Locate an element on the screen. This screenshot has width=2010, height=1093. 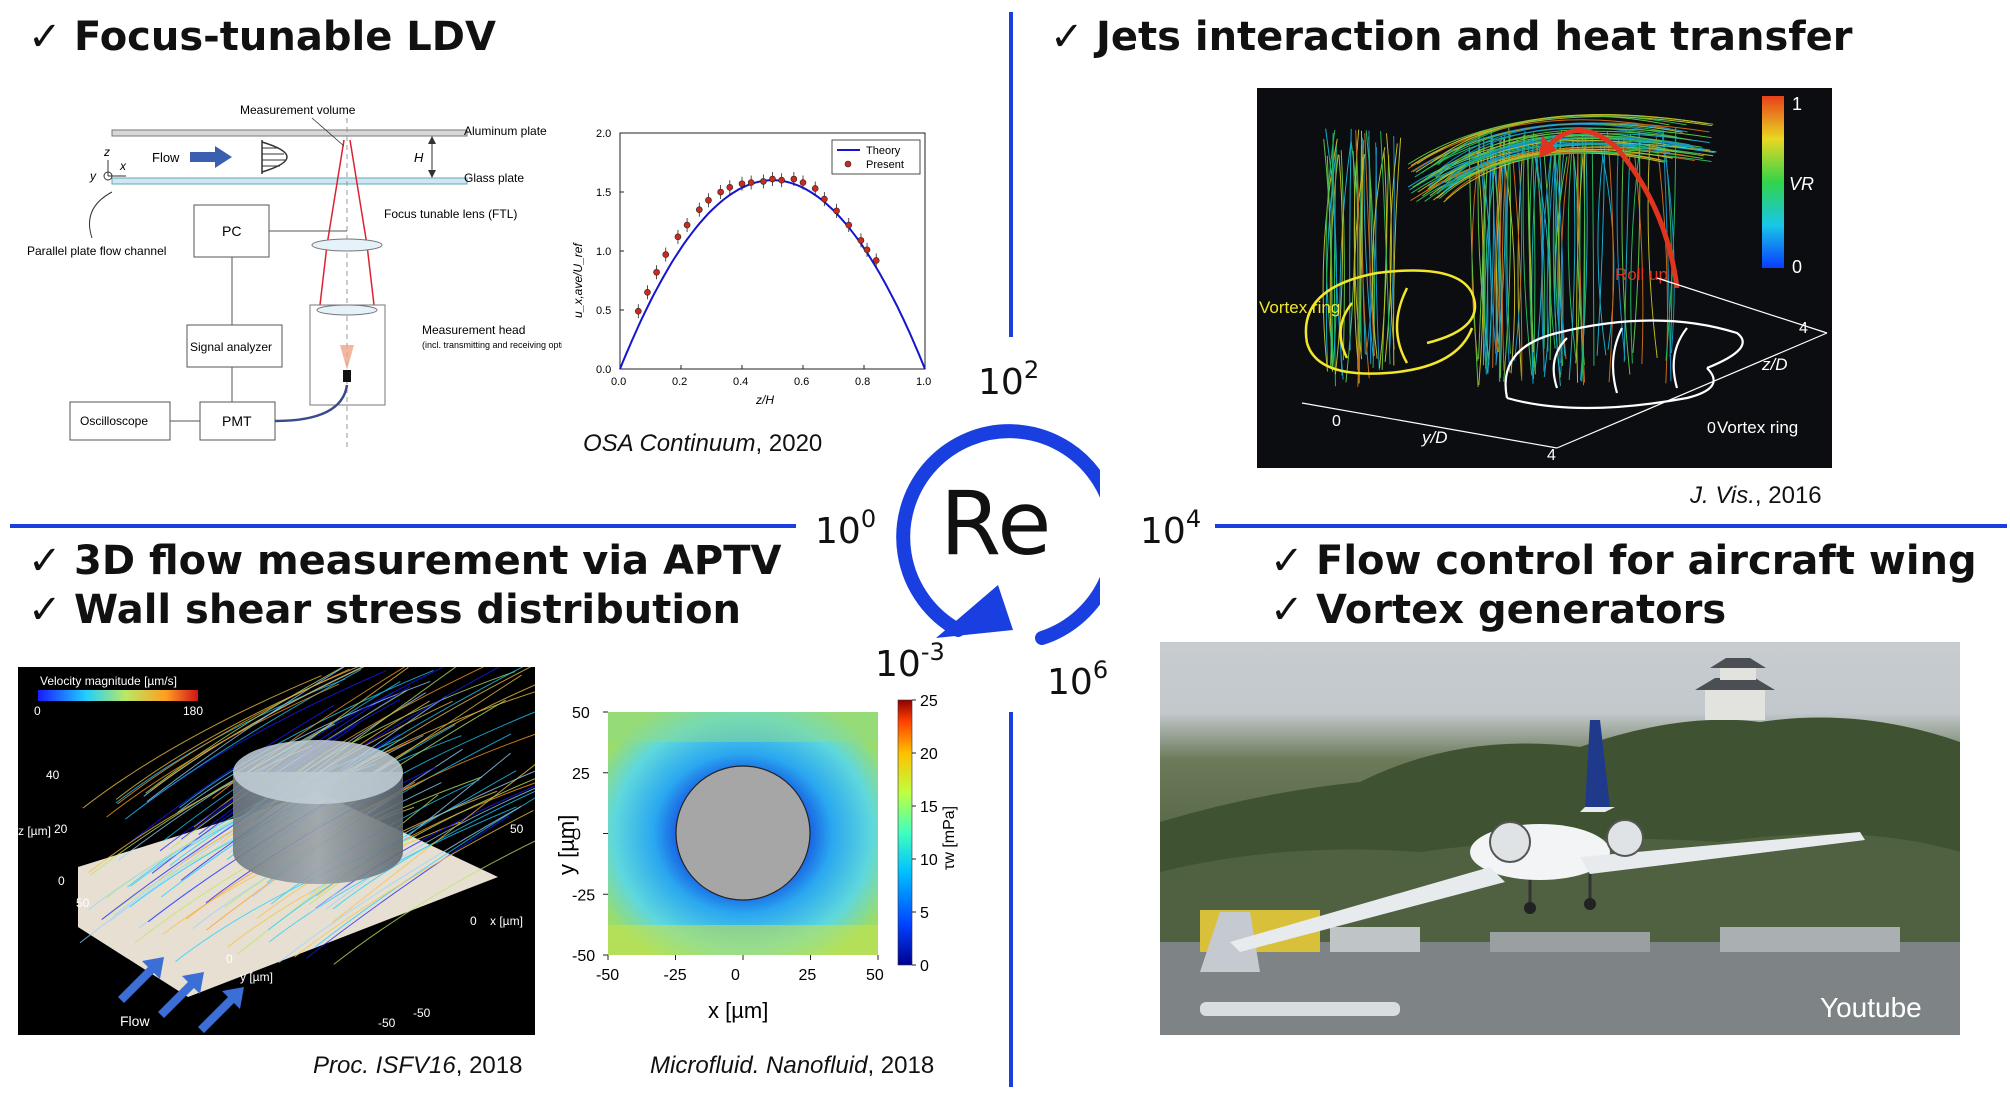
vr-colorbar is located at coordinates (1773, 182).